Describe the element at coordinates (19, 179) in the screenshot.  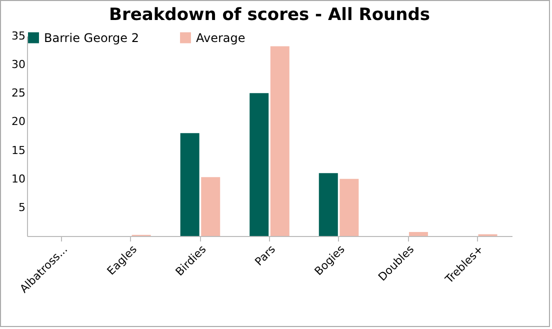
I see `y-tick-label: 10` at that location.